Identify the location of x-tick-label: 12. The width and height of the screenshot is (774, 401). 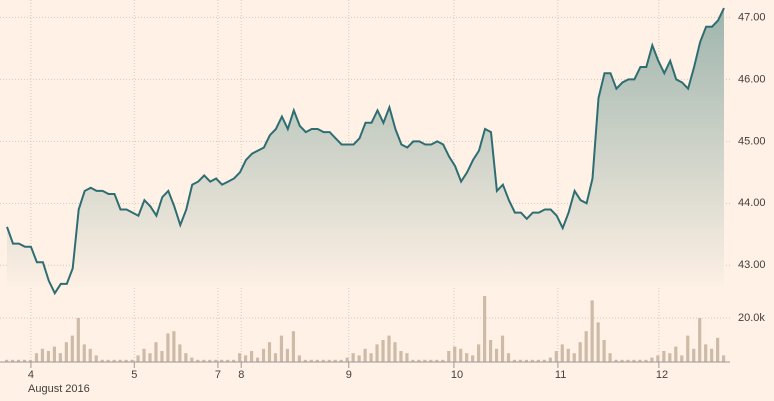
(662, 375).